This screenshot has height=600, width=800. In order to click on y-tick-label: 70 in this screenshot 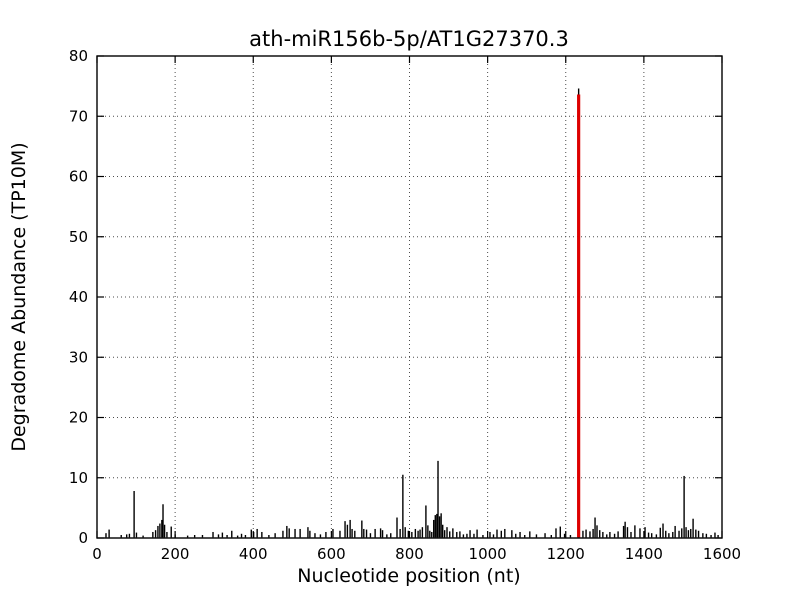, I will do `click(78, 116)`.